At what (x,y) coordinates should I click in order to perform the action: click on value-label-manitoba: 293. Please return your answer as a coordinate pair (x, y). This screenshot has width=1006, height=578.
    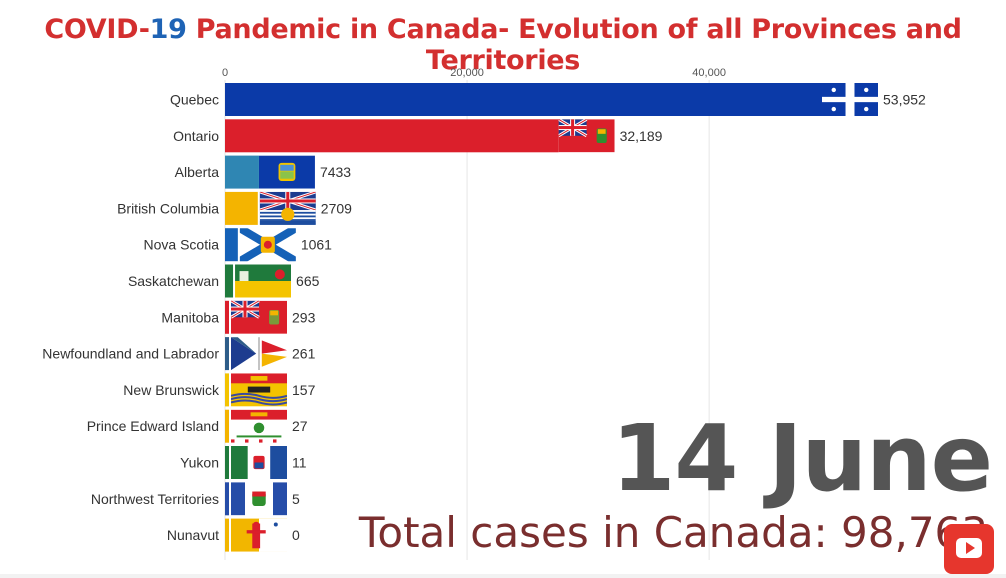
    Looking at the image, I should click on (304, 317).